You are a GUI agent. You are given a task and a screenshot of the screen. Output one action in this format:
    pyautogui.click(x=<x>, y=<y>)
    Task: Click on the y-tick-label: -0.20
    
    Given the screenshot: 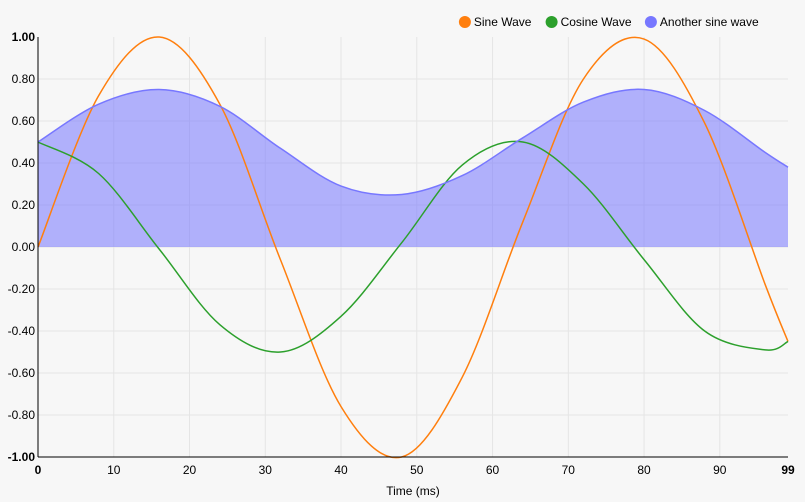 What is the action you would take?
    pyautogui.click(x=22, y=289)
    